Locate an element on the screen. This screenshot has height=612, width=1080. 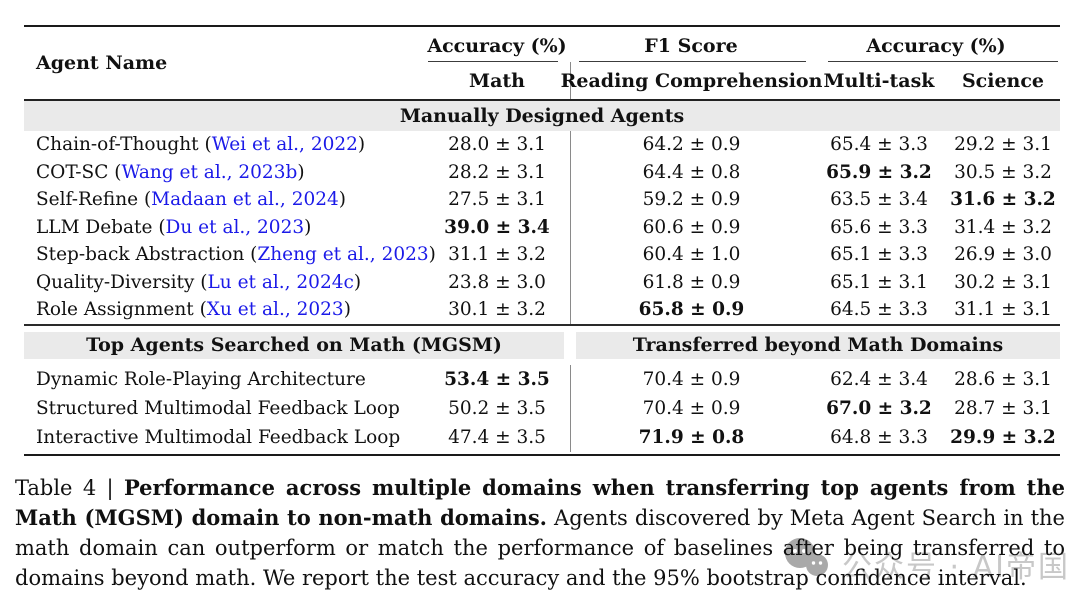
citation: (Lu et al., 2024c) is located at coordinates (278, 282).